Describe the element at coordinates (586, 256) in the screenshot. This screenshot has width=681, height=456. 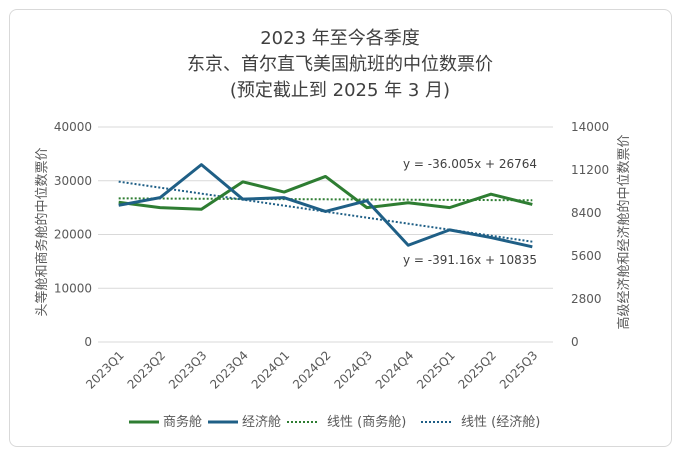
I see `y-right-tick-label: 5600` at that location.